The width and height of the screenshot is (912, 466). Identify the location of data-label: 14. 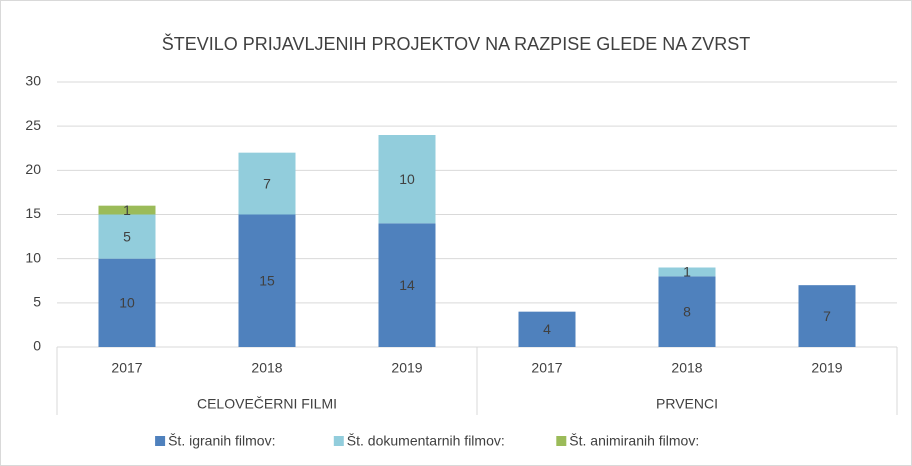
(407, 285).